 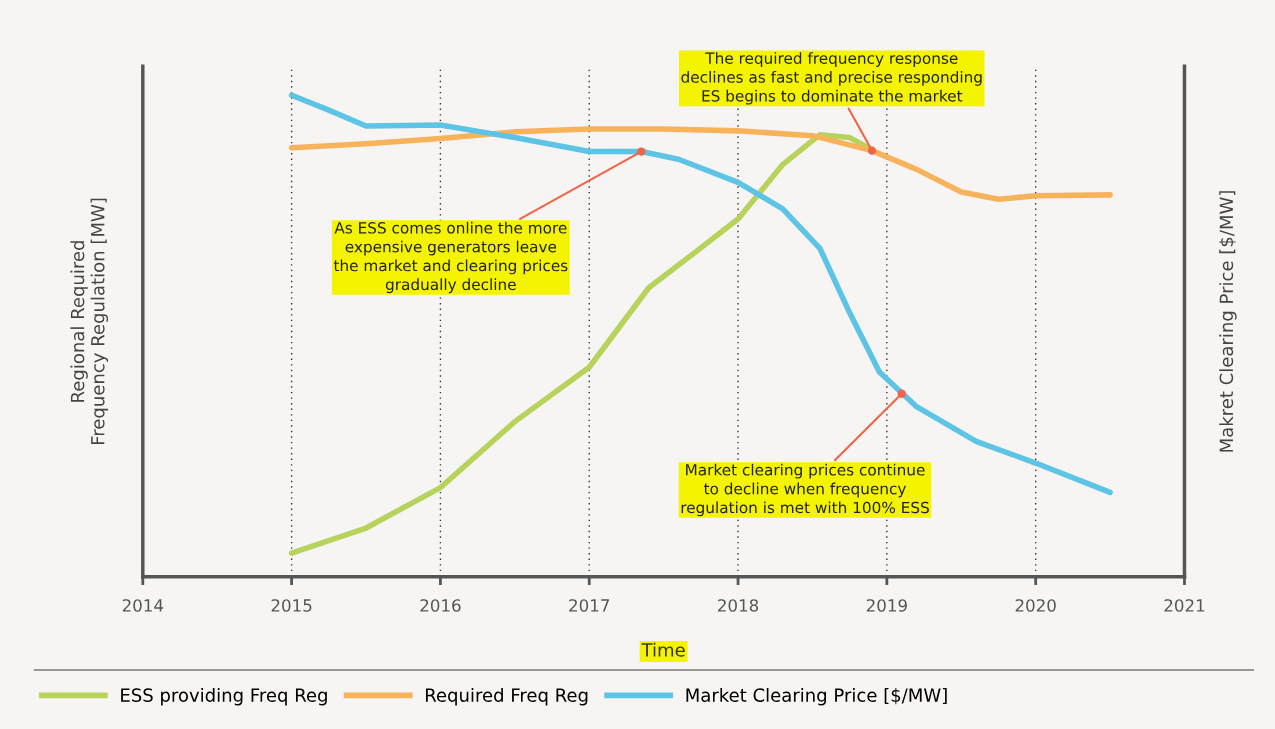 What do you see at coordinates (224, 696) in the screenshot?
I see `legend-label: ESS providing Freq Reg` at bounding box center [224, 696].